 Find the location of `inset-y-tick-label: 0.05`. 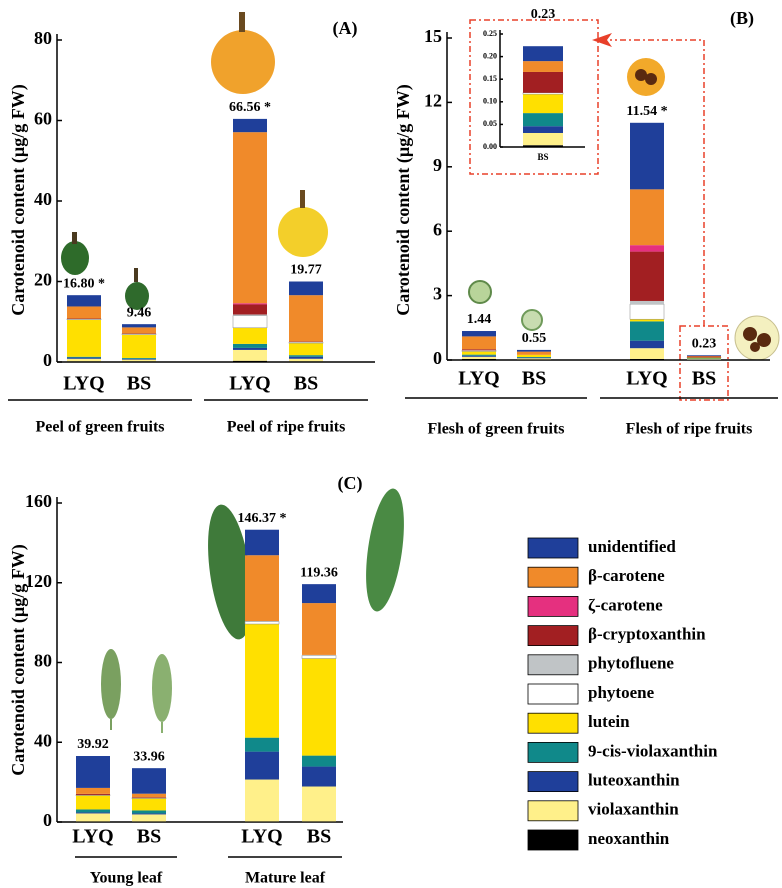

inset-y-tick-label: 0.05 is located at coordinates (490, 123).